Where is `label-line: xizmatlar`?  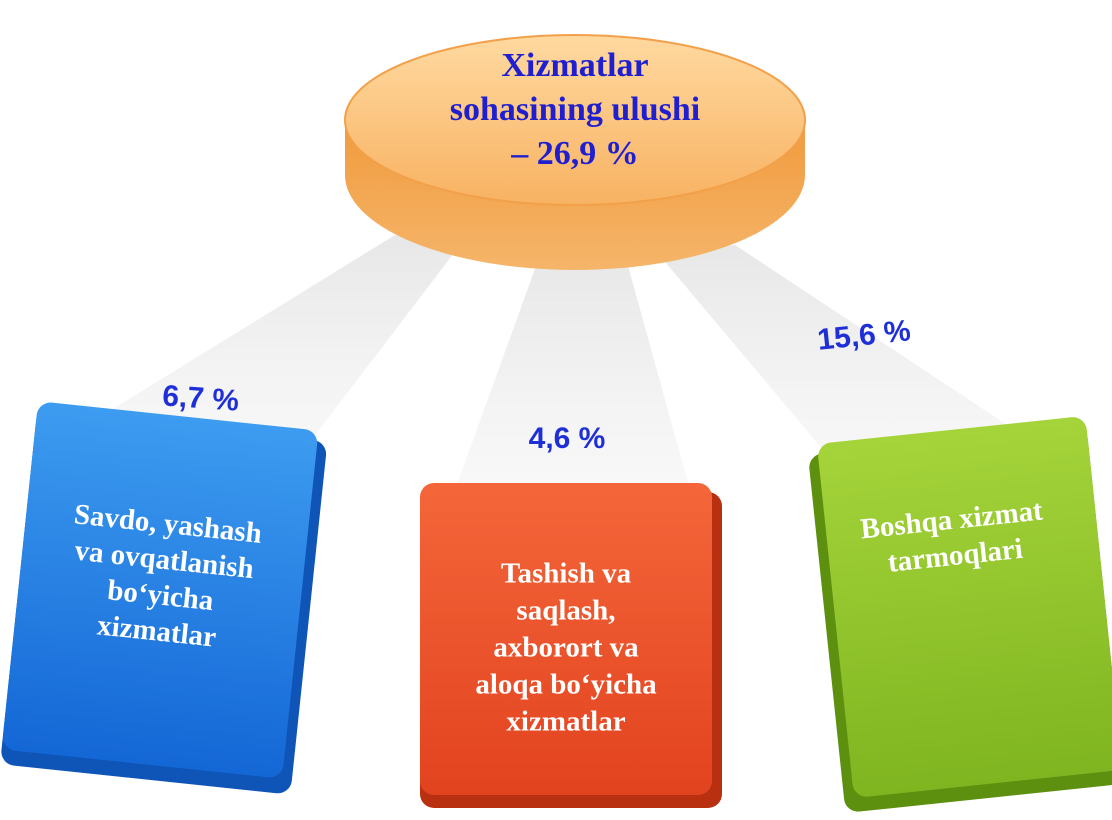
label-line: xizmatlar is located at coordinates (565, 722).